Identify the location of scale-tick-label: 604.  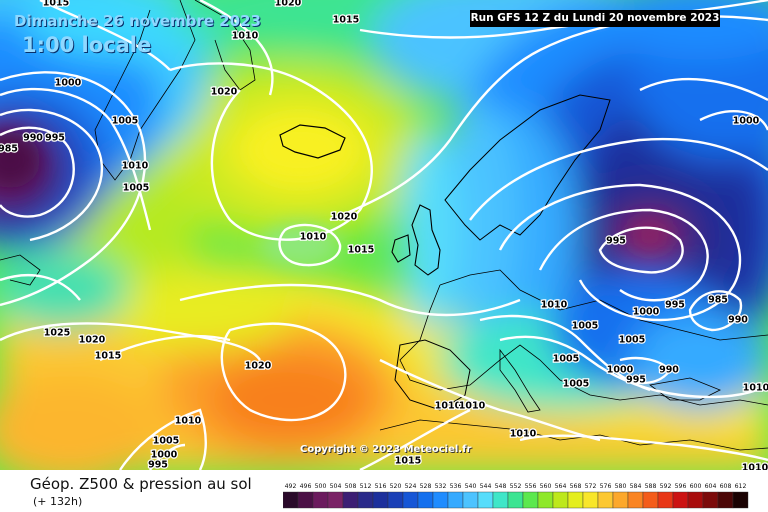
(711, 486).